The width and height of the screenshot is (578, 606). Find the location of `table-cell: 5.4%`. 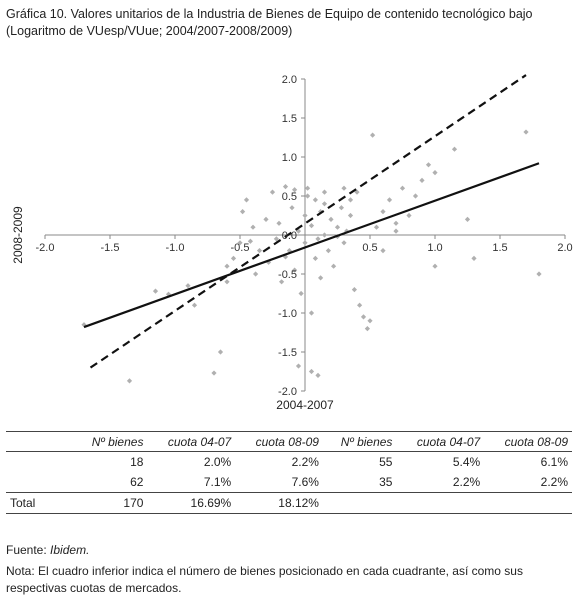

table-cell: 5.4% is located at coordinates (466, 462).